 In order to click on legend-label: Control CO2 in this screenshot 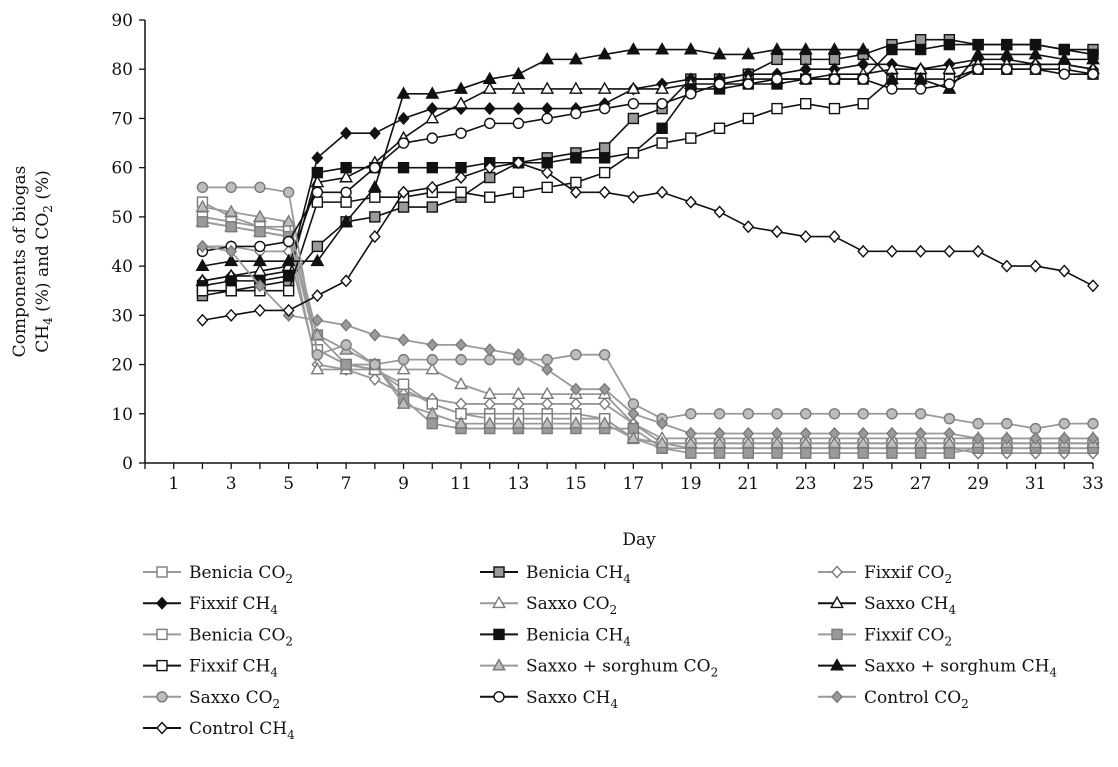, I will do `click(916, 699)`.